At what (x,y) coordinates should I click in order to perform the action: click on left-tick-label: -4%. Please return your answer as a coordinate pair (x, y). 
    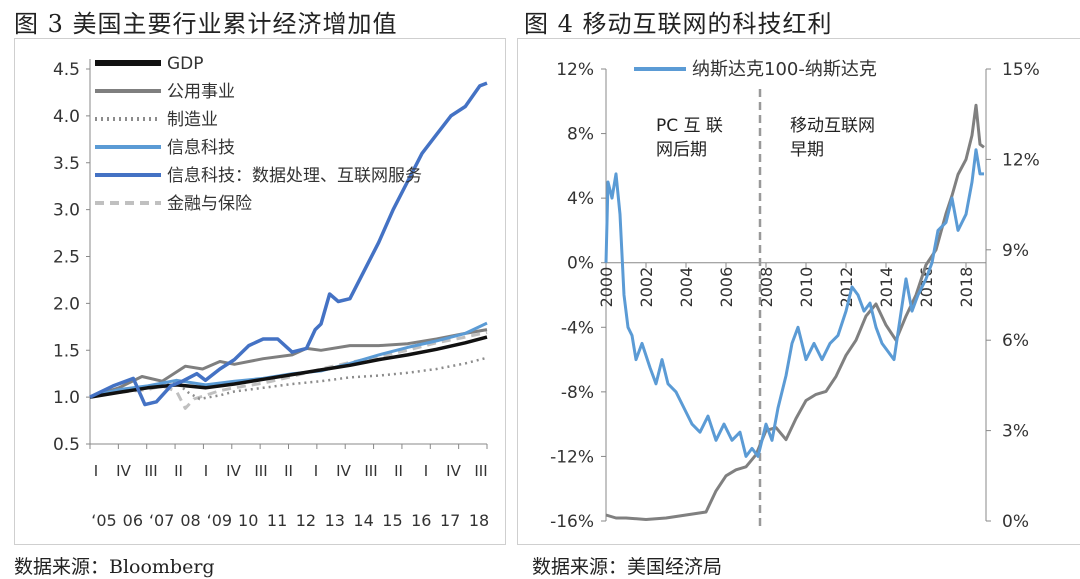
    Looking at the image, I should click on (577, 328).